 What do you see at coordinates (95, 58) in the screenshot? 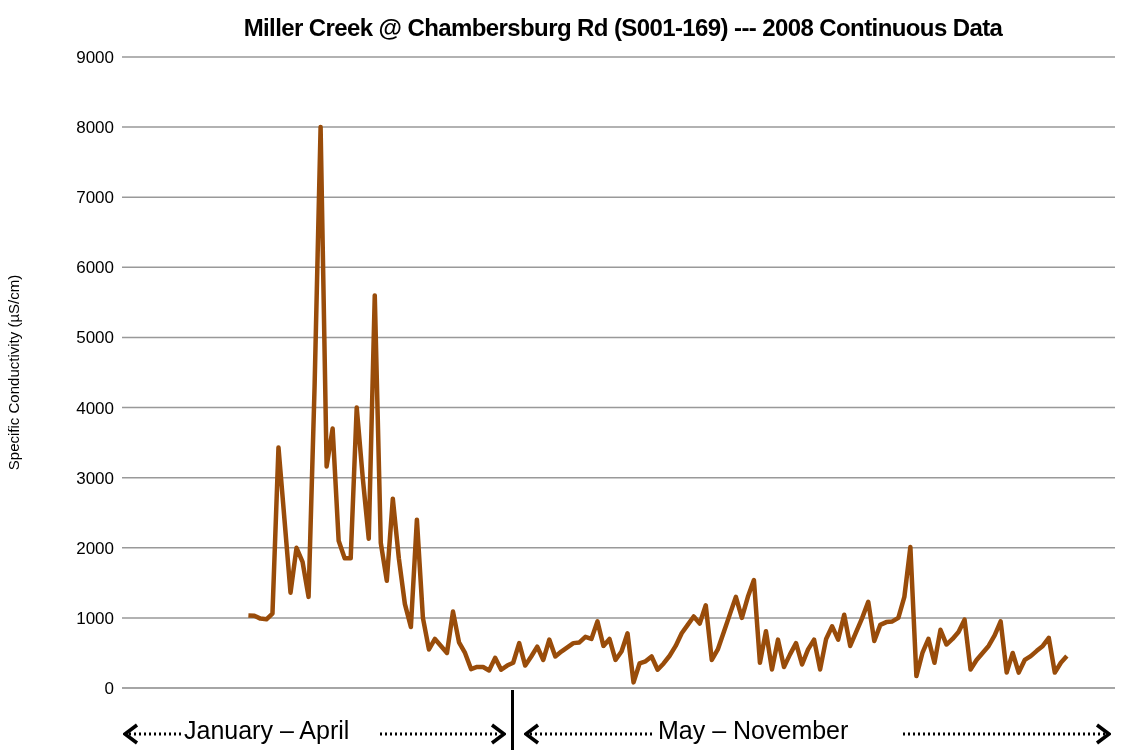
I see `y-tick-label: 9000` at bounding box center [95, 58].